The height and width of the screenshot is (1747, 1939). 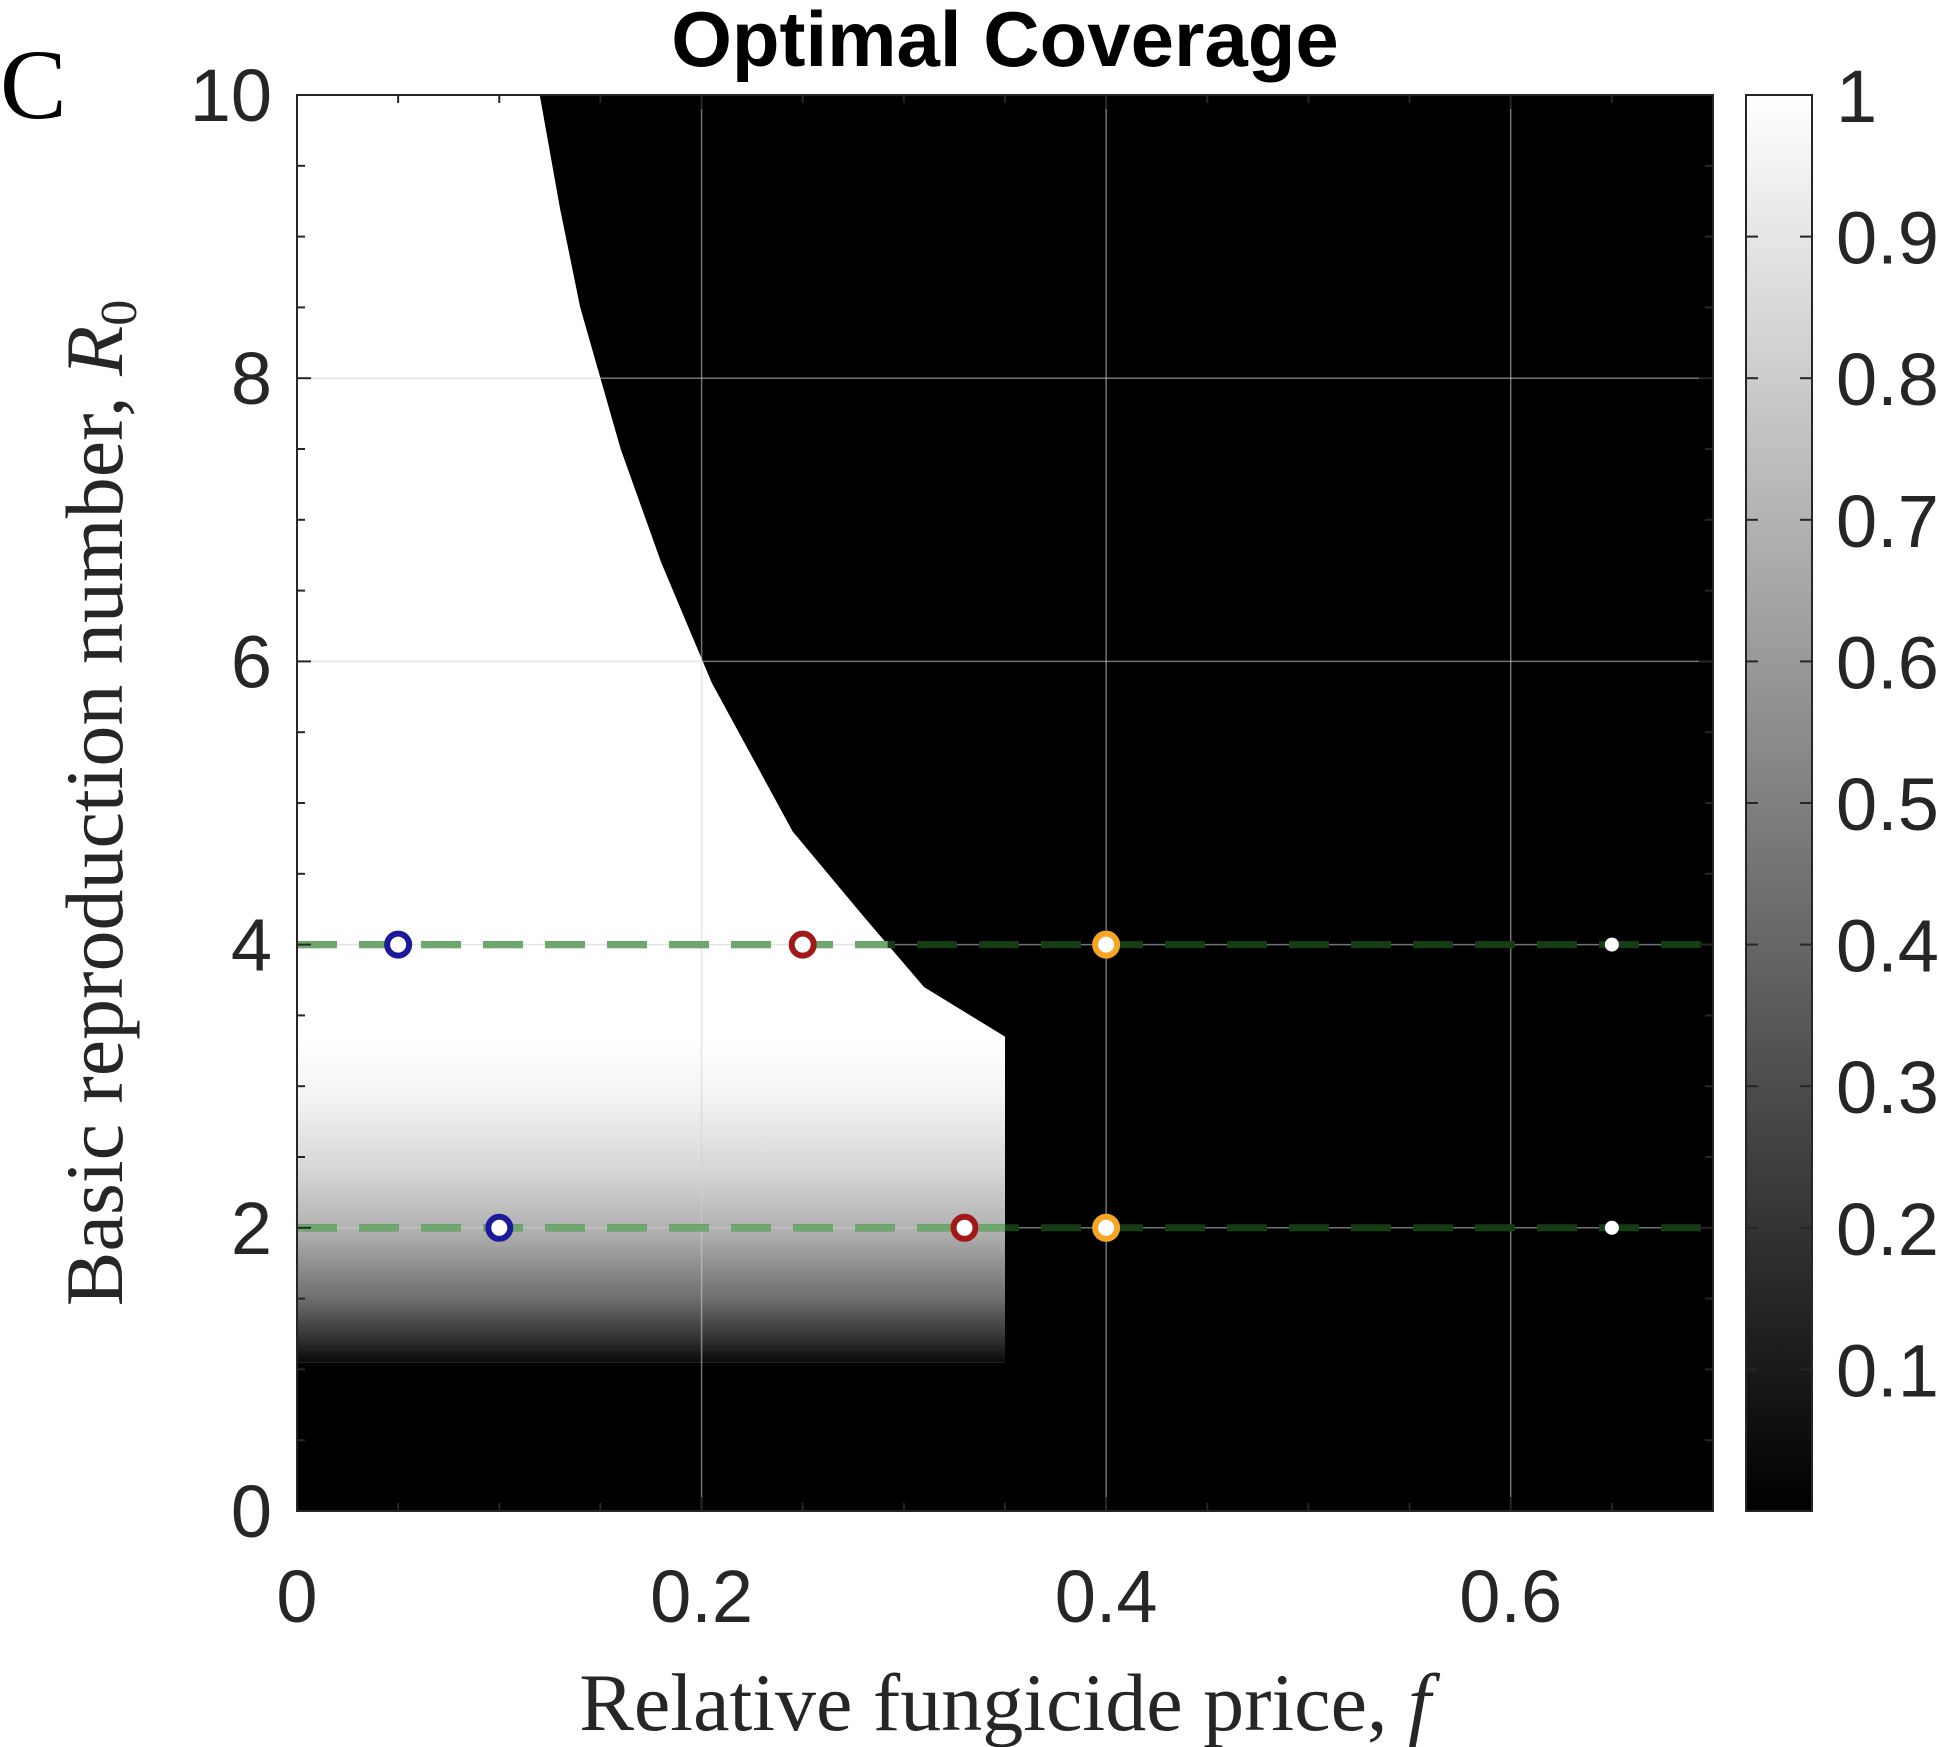 I want to click on panel-label: C, so click(x=33, y=84).